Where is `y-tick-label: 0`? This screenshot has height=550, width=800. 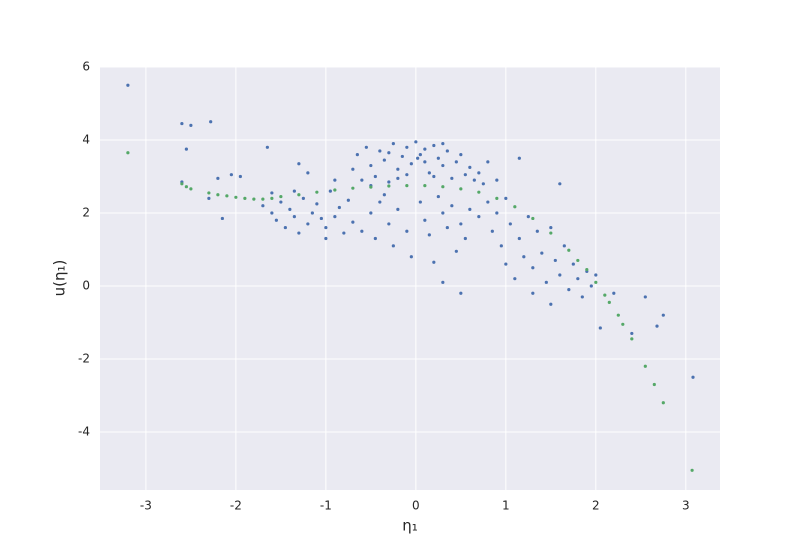
y-tick-label: 0 is located at coordinates (86, 285).